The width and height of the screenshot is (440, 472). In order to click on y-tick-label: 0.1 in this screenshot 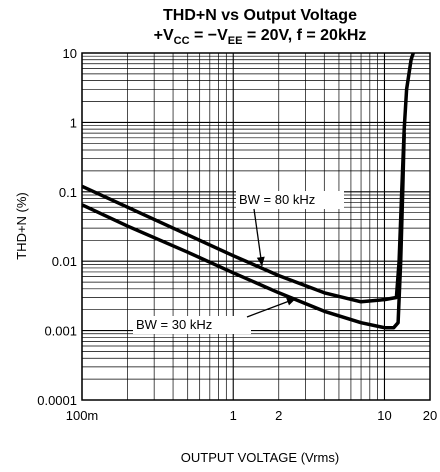, I will do `click(68, 192)`.